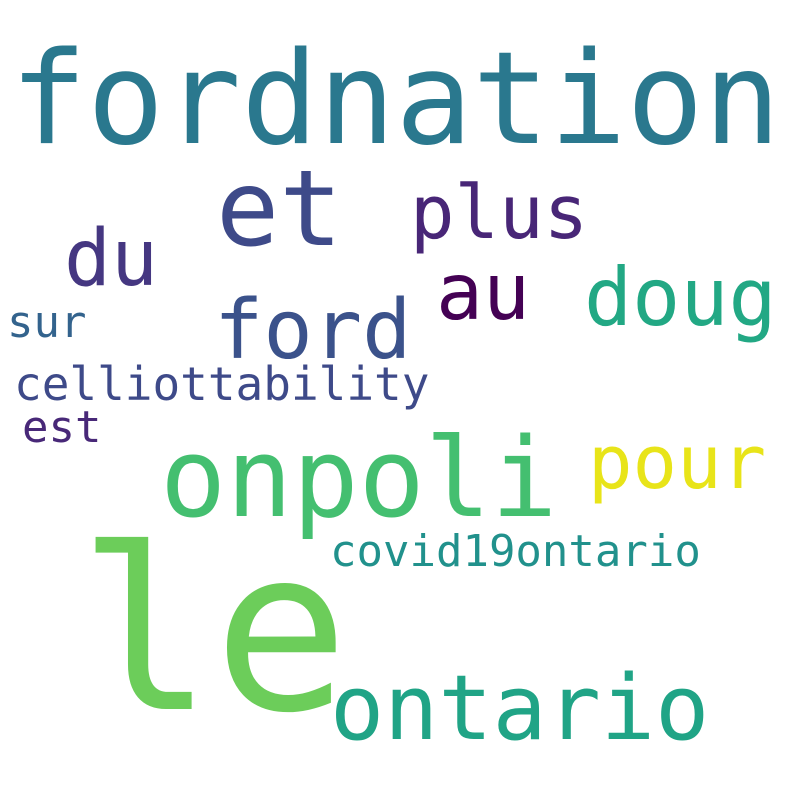 This screenshot has width=800, height=800. Describe the element at coordinates (483, 293) in the screenshot. I see `word-au: au` at that location.